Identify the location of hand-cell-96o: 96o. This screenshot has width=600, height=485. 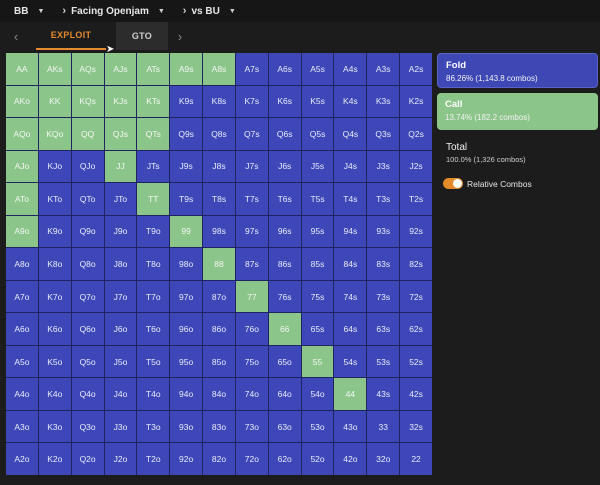
(186, 329).